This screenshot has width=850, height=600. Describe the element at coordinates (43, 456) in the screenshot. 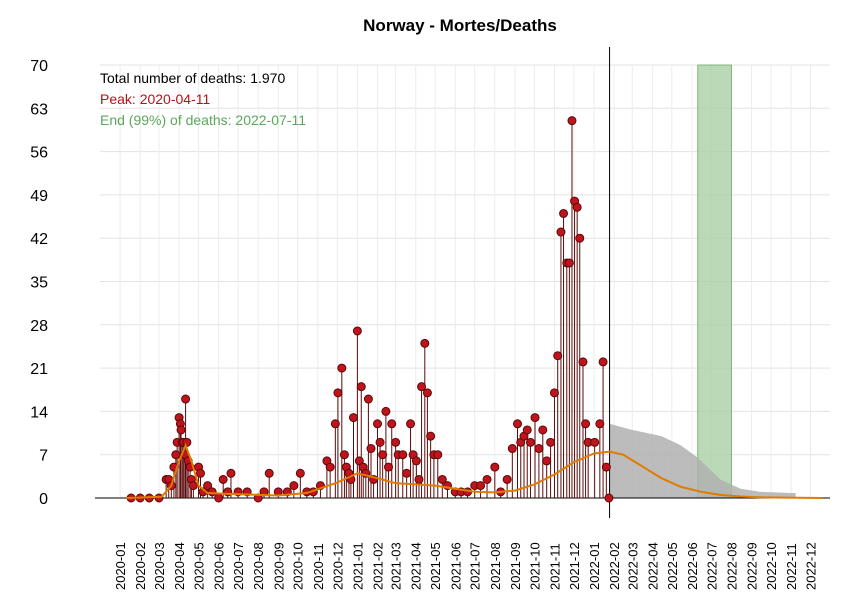

I see `y-tick-label: 7` at that location.